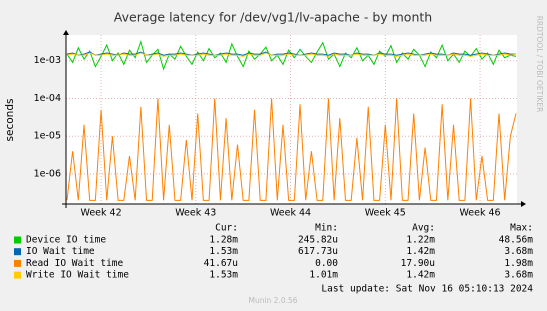  Describe the element at coordinates (318, 240) in the screenshot. I see `legend-value: 245.82u` at that location.